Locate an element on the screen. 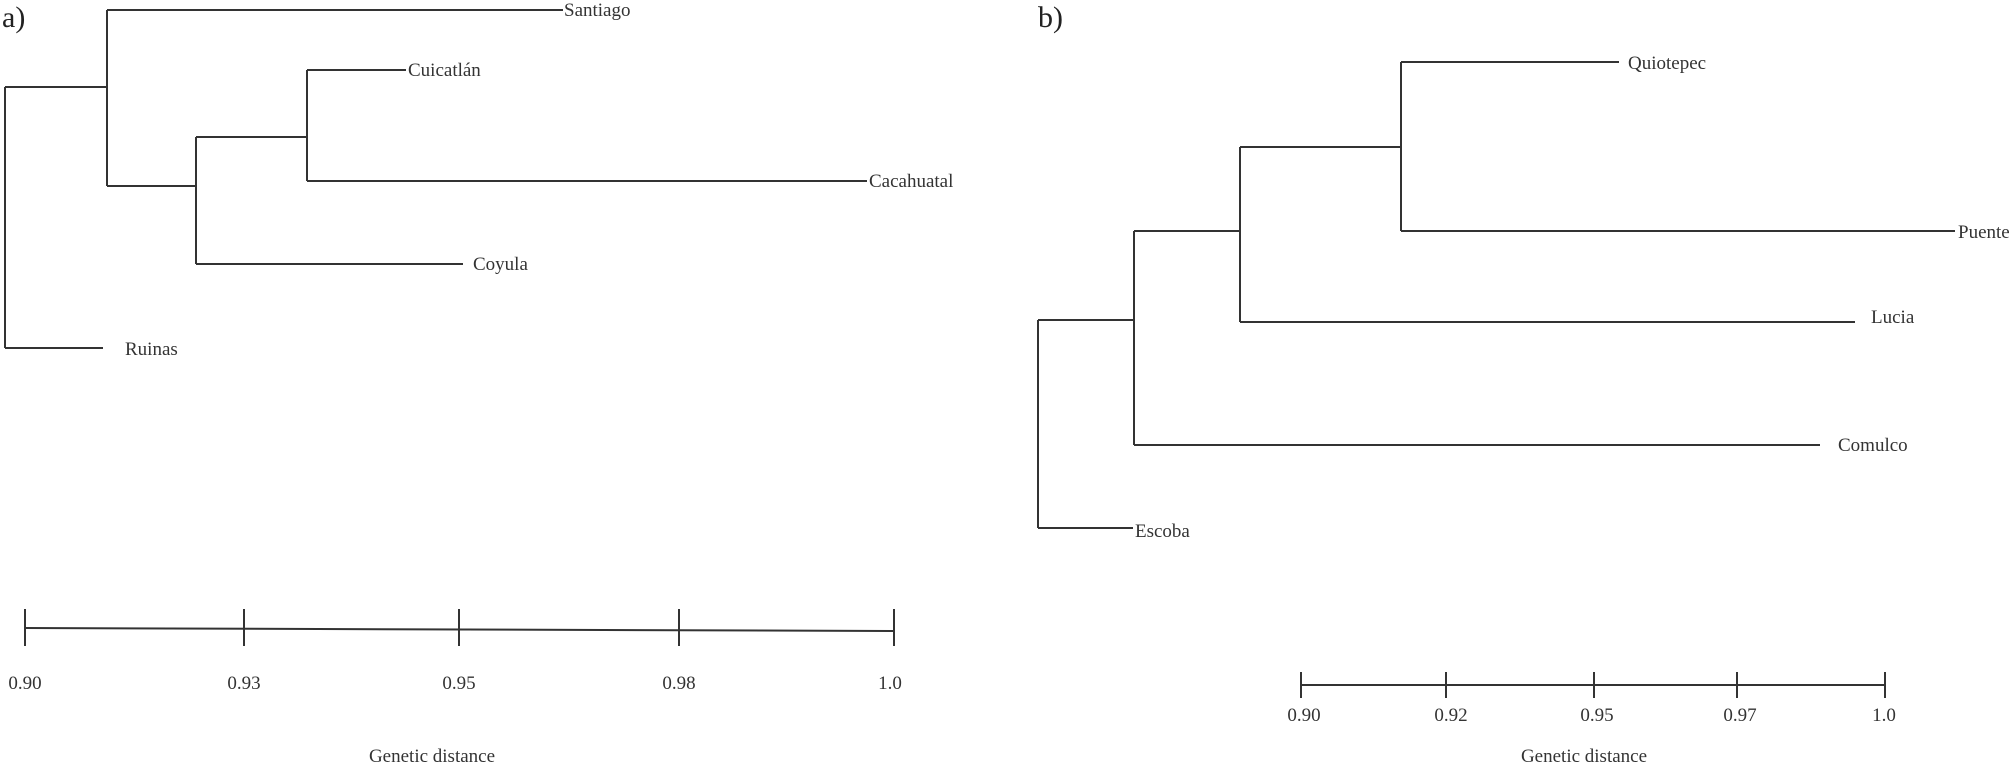 This screenshot has height=768, width=2009. panel-a-scale: 0.90 0.93 0.95 0.98 1.0 Genetic distance is located at coordinates (455, 688).